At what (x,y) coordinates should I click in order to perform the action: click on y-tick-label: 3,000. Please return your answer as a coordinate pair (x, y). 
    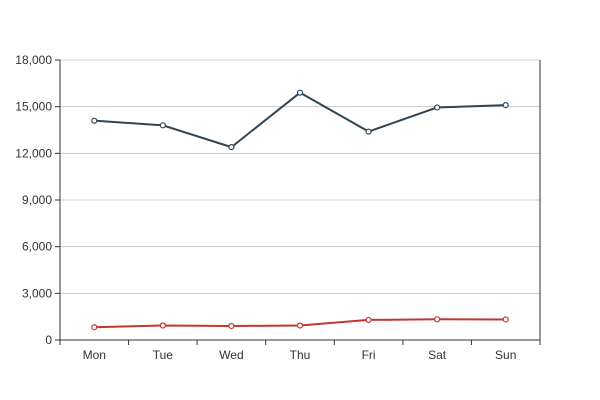
    Looking at the image, I should click on (37, 293).